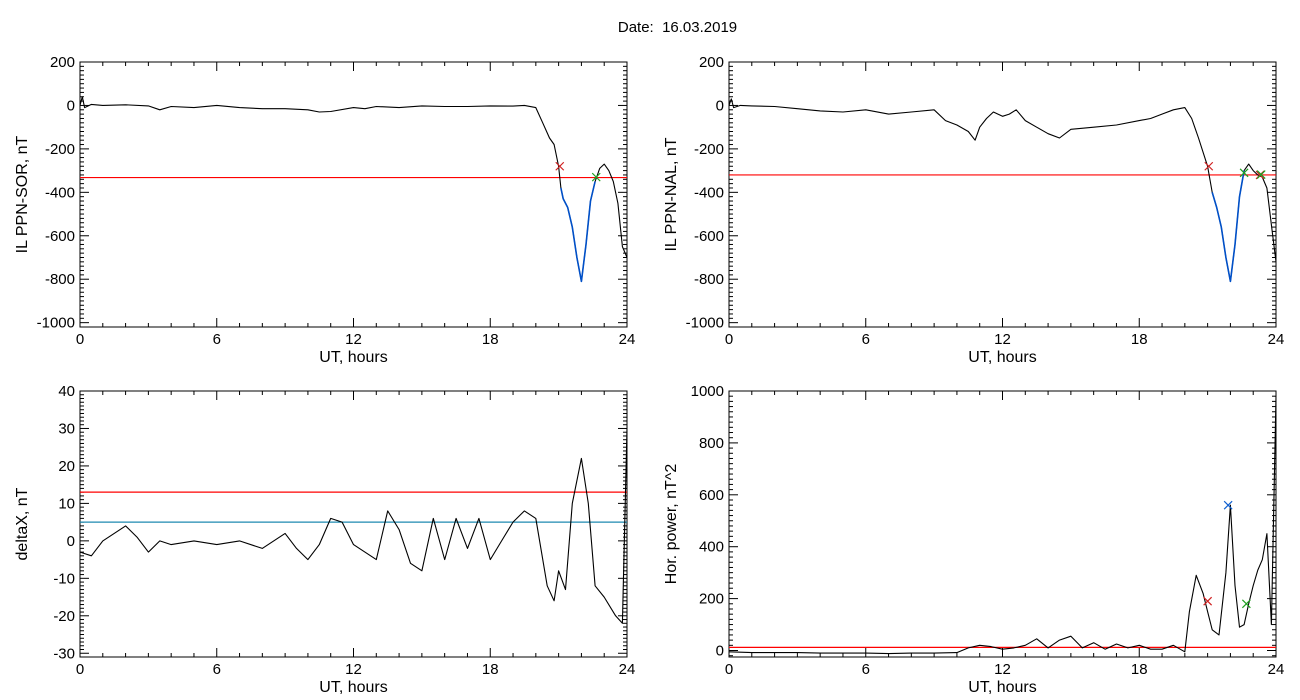  Describe the element at coordinates (22, 194) in the screenshot. I see `y-axis-label: IL PPN-SOR, nT` at that location.